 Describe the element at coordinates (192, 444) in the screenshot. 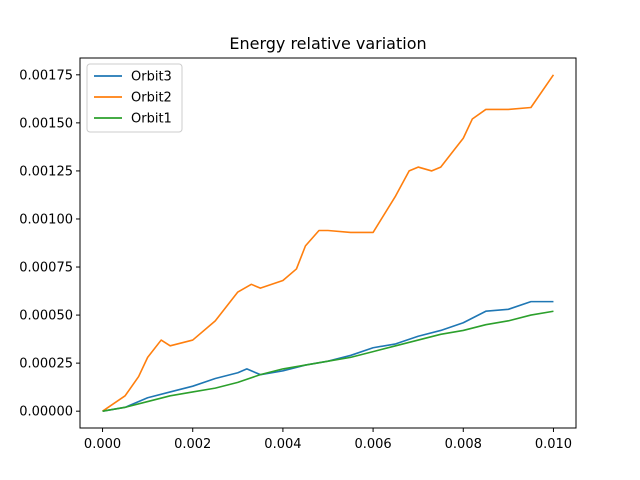

I see `x-tick-label: 0.002` at that location.